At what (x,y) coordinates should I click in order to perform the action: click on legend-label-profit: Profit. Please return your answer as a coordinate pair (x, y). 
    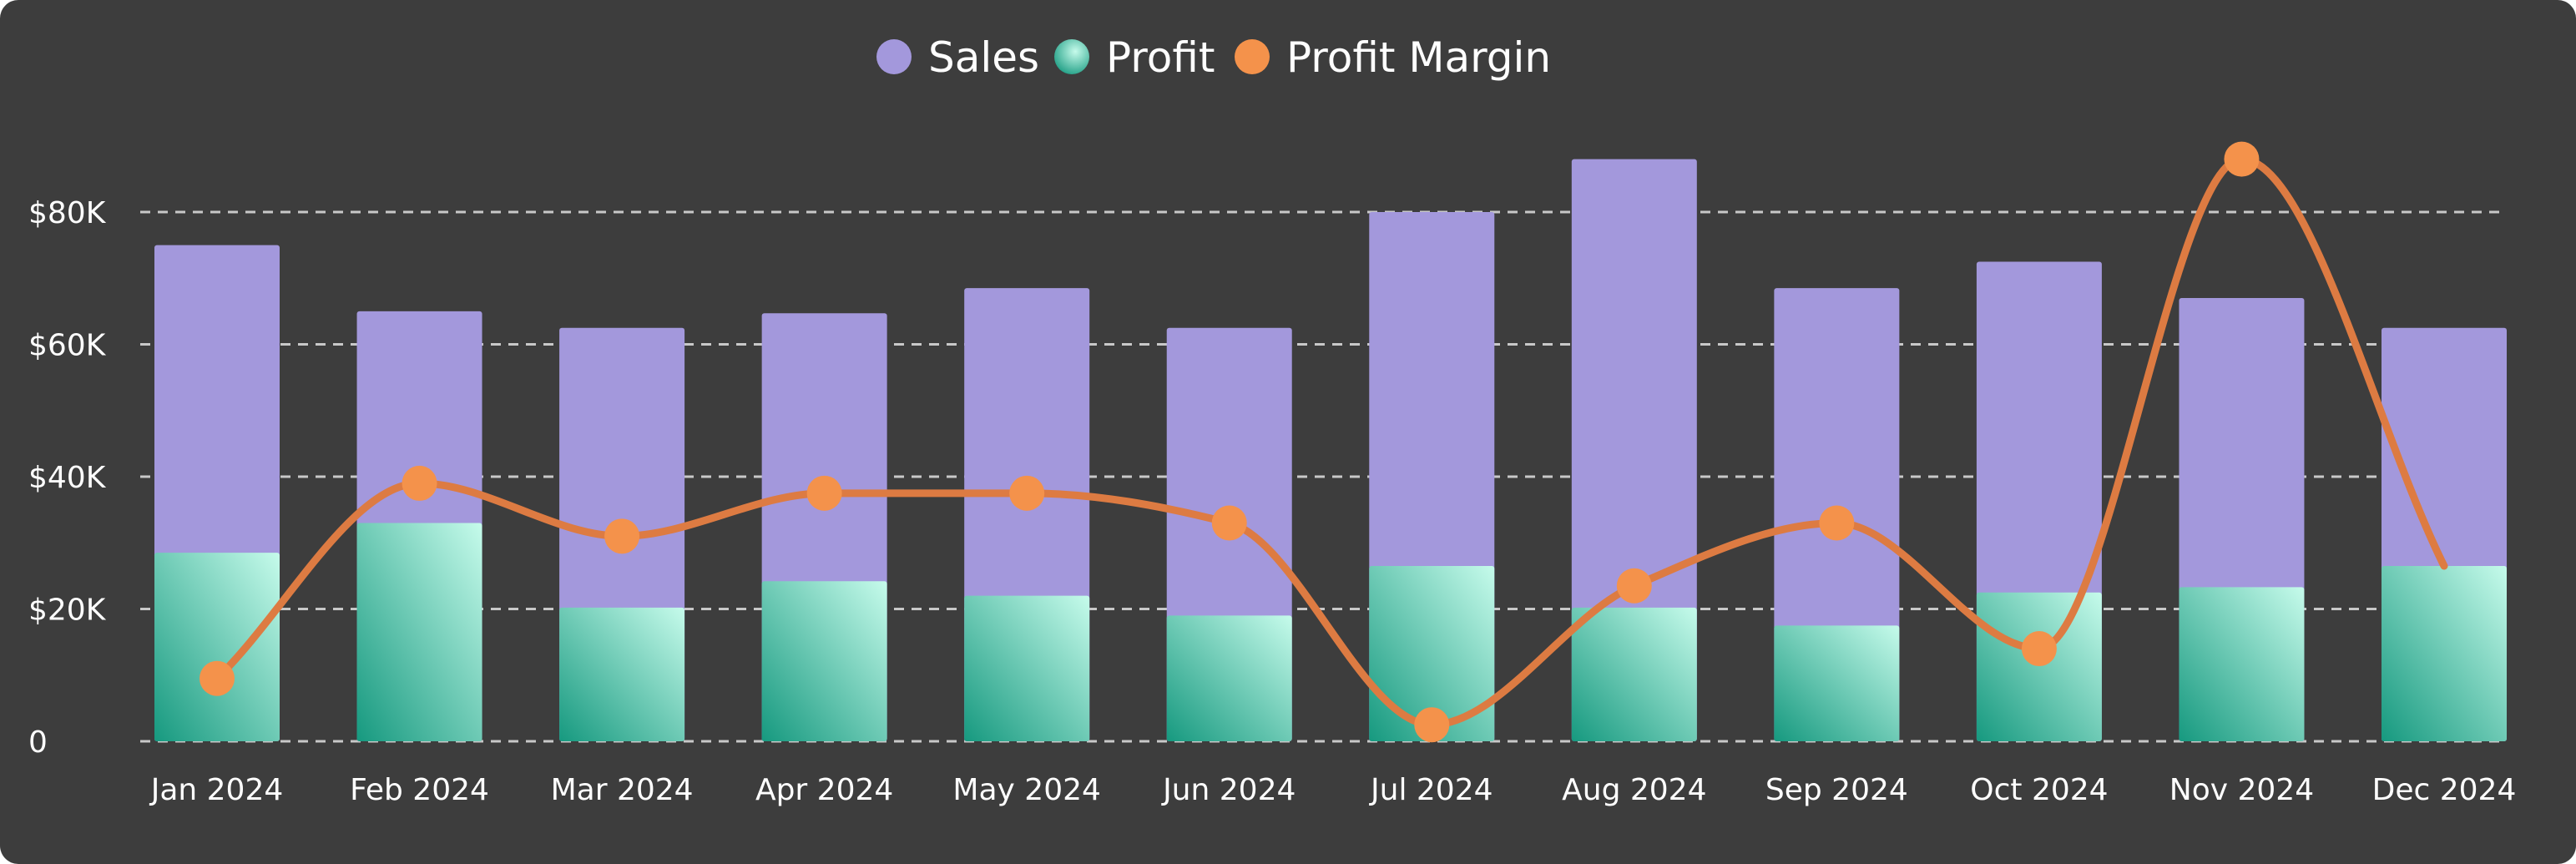
    Looking at the image, I should click on (1160, 58).